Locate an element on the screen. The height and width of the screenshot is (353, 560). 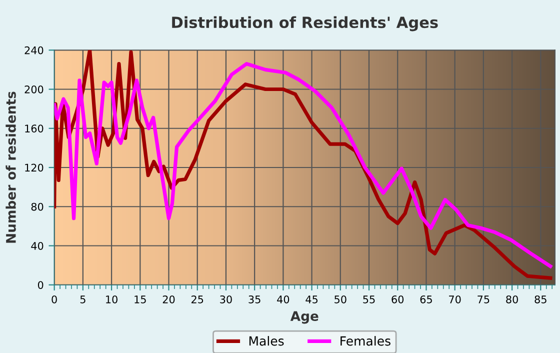
y-axis-title: Number of residents is located at coordinates (11, 167).